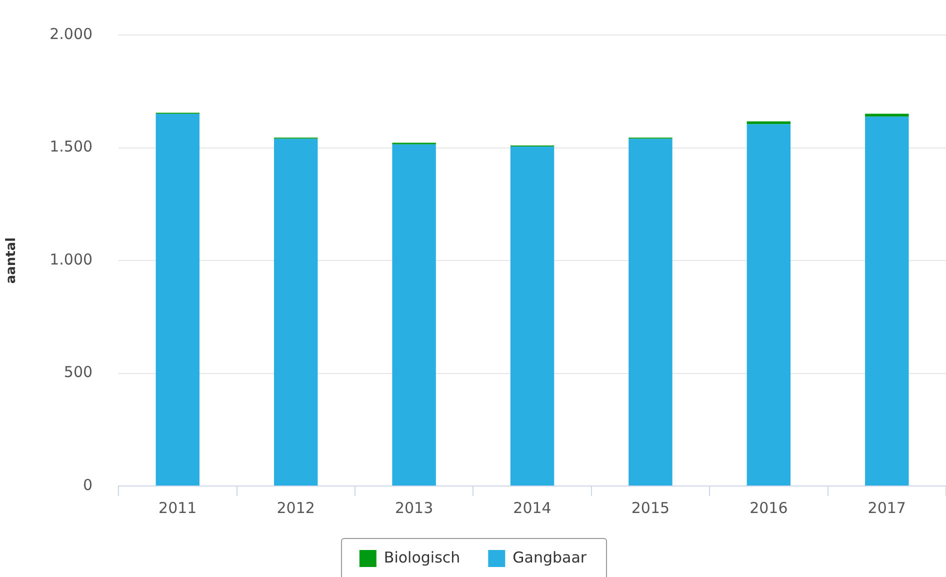  What do you see at coordinates (414, 507) in the screenshot?
I see `x-tick-label: 2013` at bounding box center [414, 507].